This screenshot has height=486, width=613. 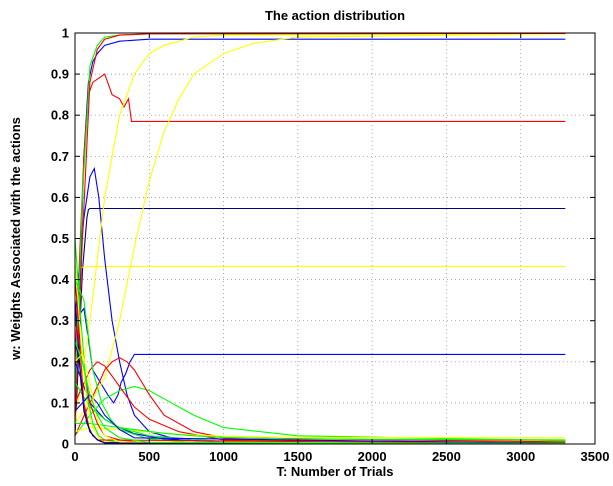 What do you see at coordinates (60, 402) in the screenshot?
I see `y-tick-label: 0.1` at bounding box center [60, 402].